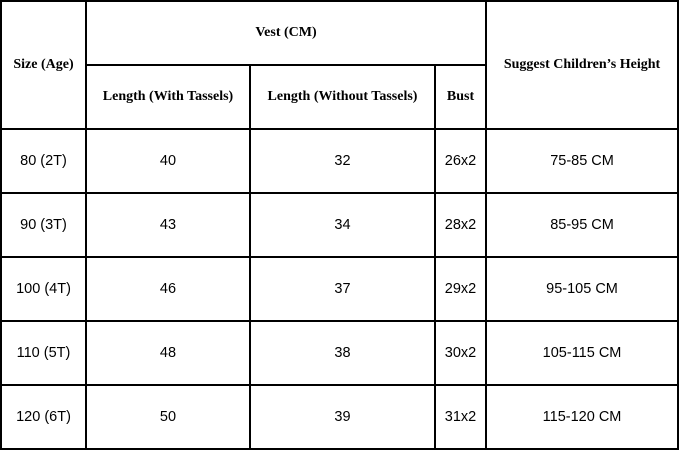 The height and width of the screenshot is (452, 679). I want to click on cell-height: 105-115 CM, so click(582, 353).